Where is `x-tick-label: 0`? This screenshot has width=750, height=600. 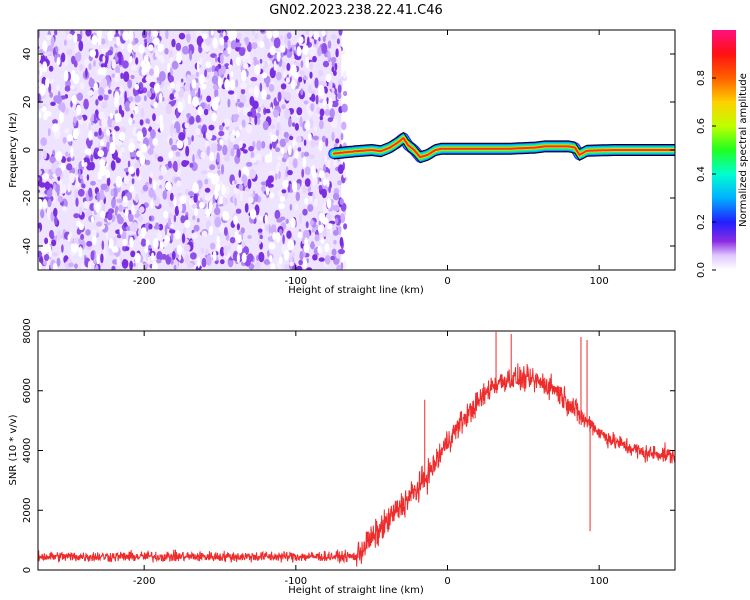 x-tick-label: 0 is located at coordinates (447, 281).